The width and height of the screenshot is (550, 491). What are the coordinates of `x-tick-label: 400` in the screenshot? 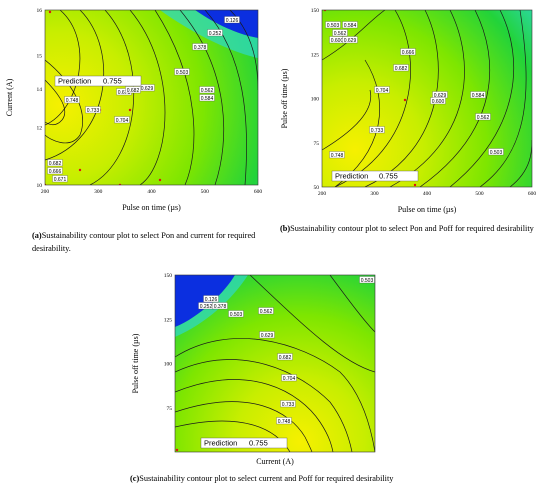 It's located at (151, 192).